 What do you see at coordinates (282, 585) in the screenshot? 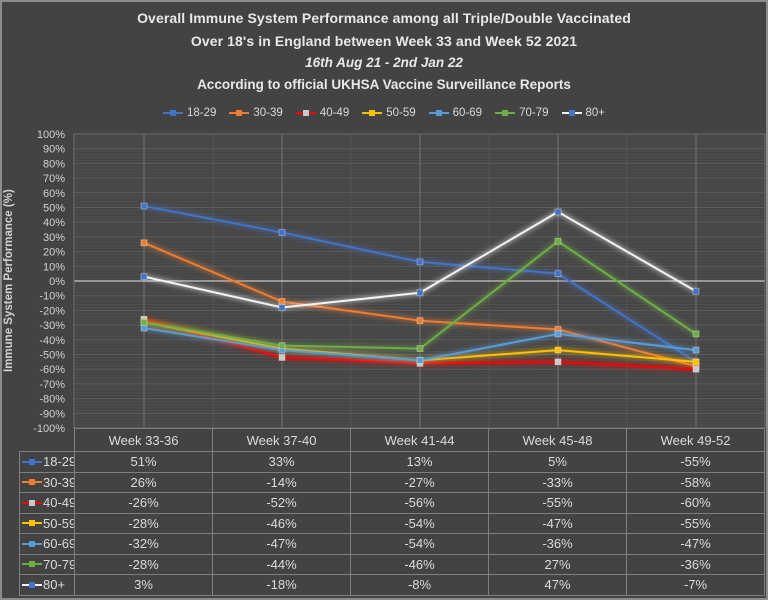
I see `table-cell-80-week-37-40: -18%` at bounding box center [282, 585].